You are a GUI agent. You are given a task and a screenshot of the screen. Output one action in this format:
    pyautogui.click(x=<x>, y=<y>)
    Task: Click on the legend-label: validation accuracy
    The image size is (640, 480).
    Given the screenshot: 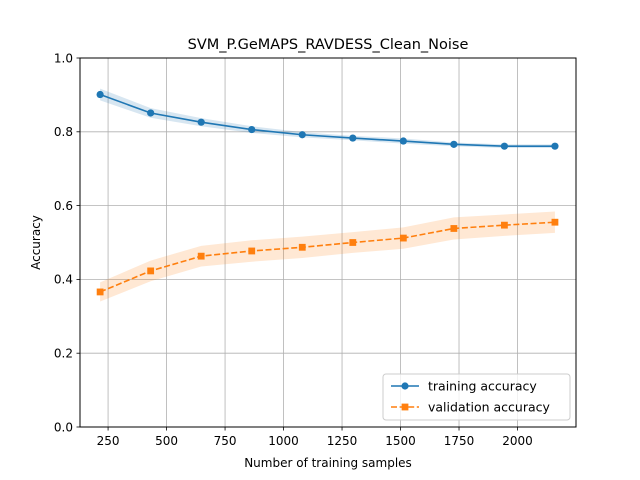 What is the action you would take?
    pyautogui.click(x=489, y=407)
    